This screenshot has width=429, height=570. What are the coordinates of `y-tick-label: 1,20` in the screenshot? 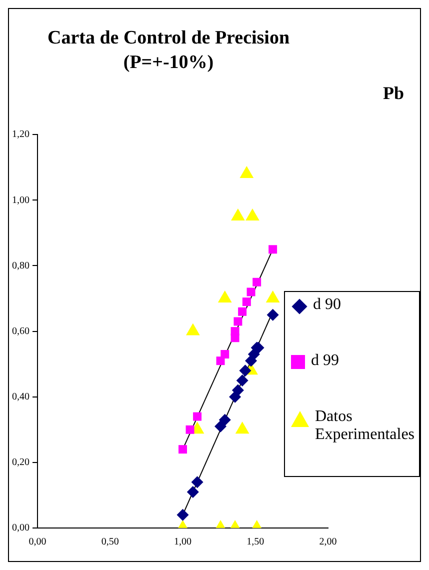 It's located at (21, 134).